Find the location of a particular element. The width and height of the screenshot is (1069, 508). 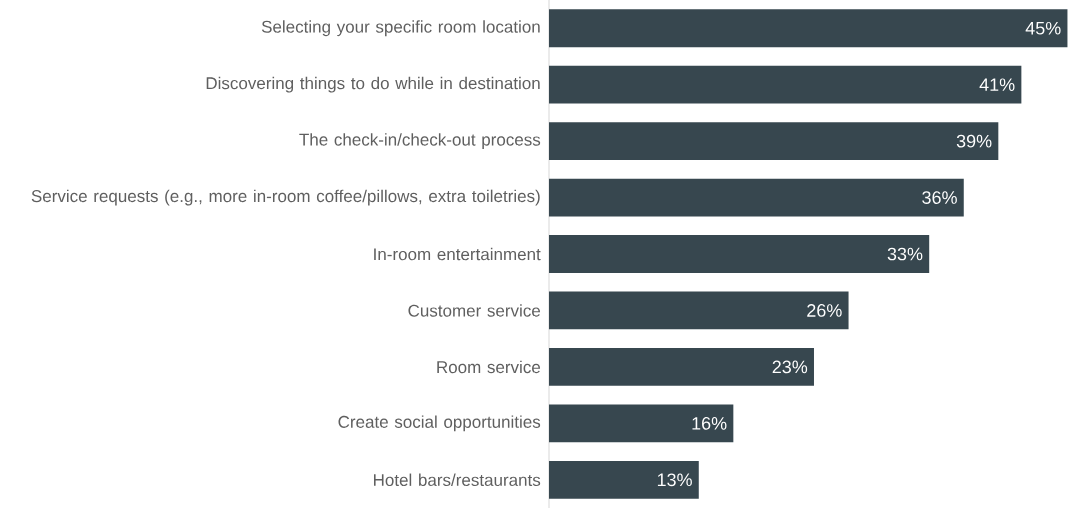

data-label: 23% is located at coordinates (790, 367).